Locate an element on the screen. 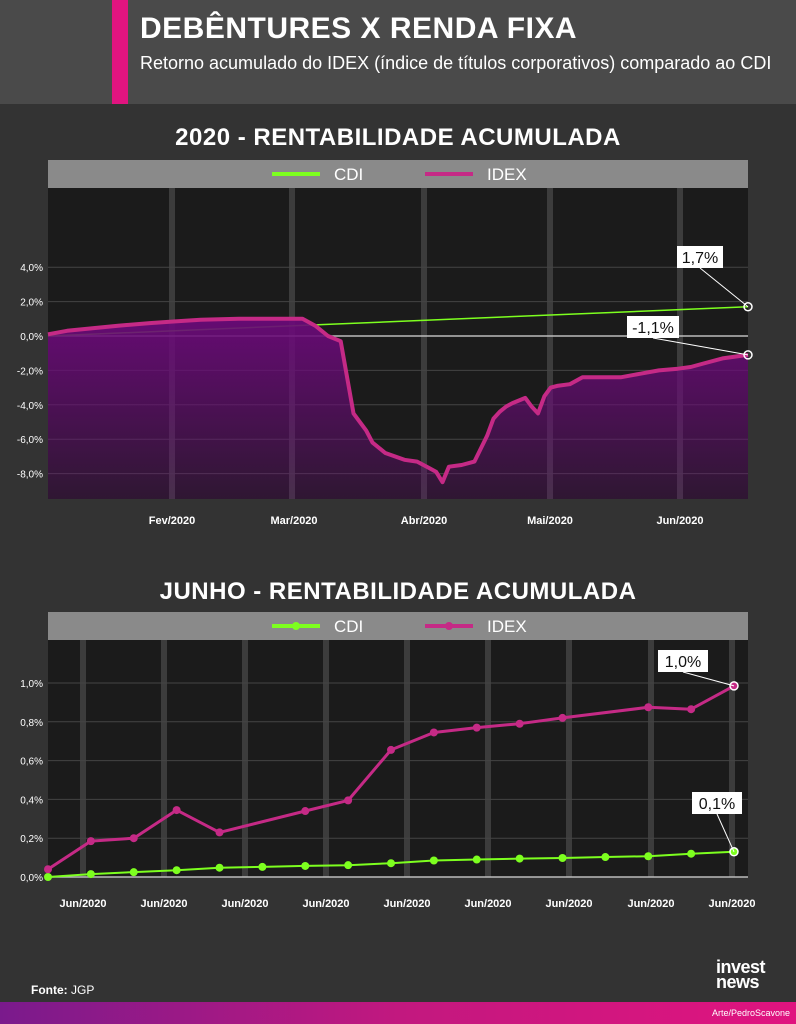 This screenshot has width=796, height=1024. chart-2-title: JUNHO - RENTABILIDADE ACUMULADA is located at coordinates (398, 591).